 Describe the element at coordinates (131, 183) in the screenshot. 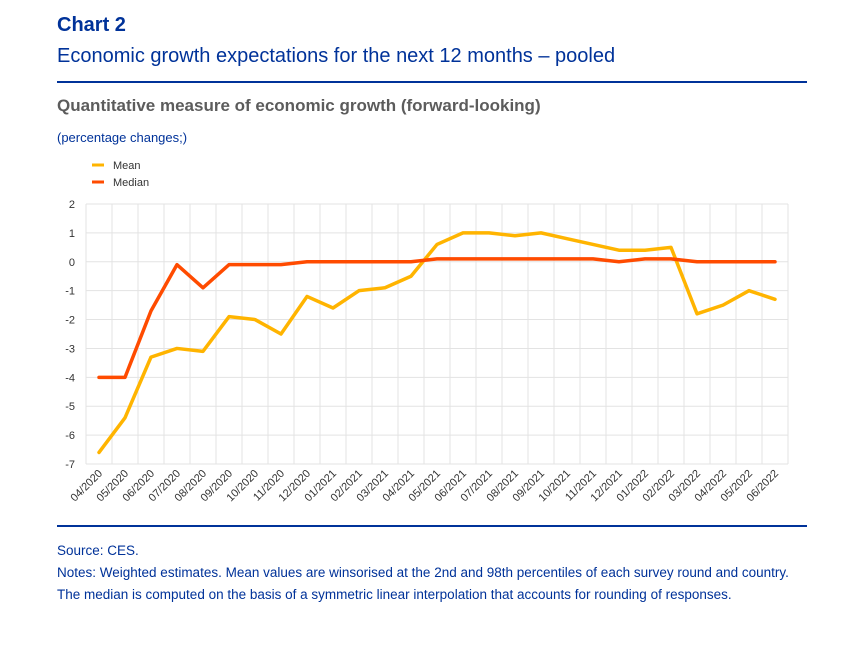

I see `legend-label-median: Median` at that location.